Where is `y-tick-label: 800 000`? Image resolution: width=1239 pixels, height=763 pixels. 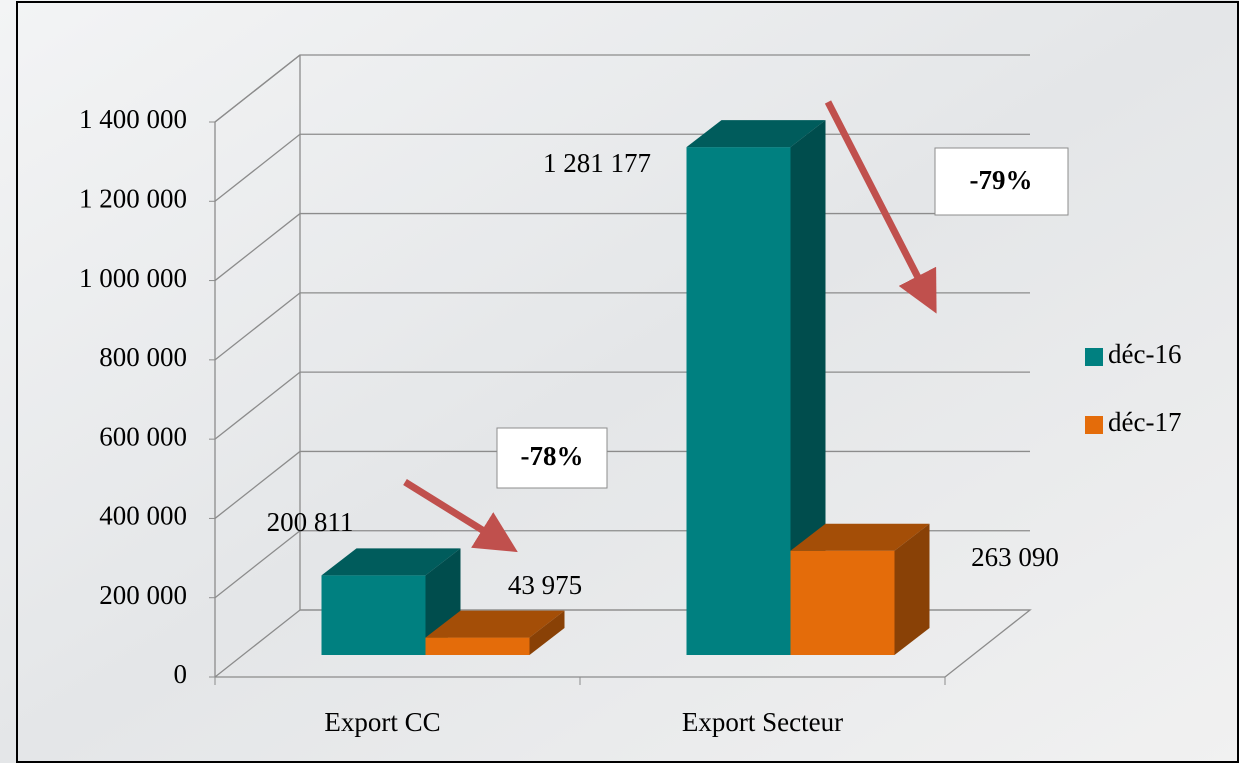
y-tick-label: 800 000 is located at coordinates (143, 357).